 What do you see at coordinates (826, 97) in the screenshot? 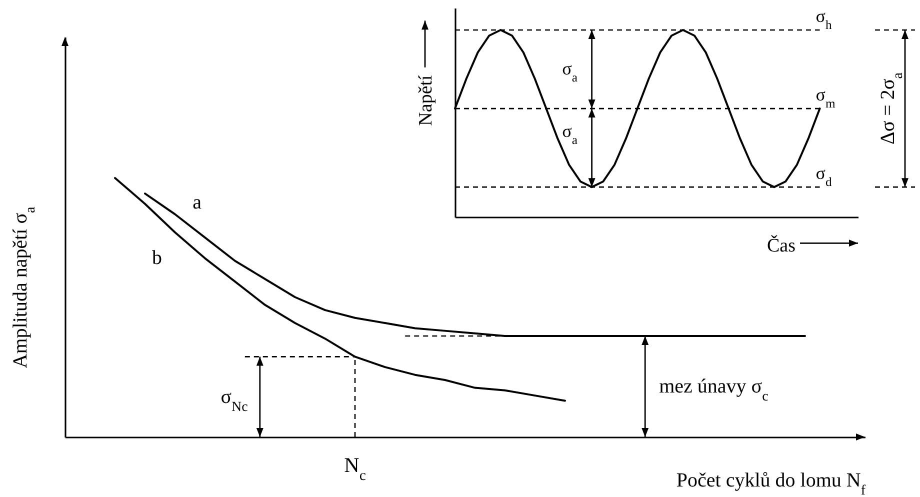
I see `ref-line-label: σ$_{m}$` at bounding box center [826, 97].